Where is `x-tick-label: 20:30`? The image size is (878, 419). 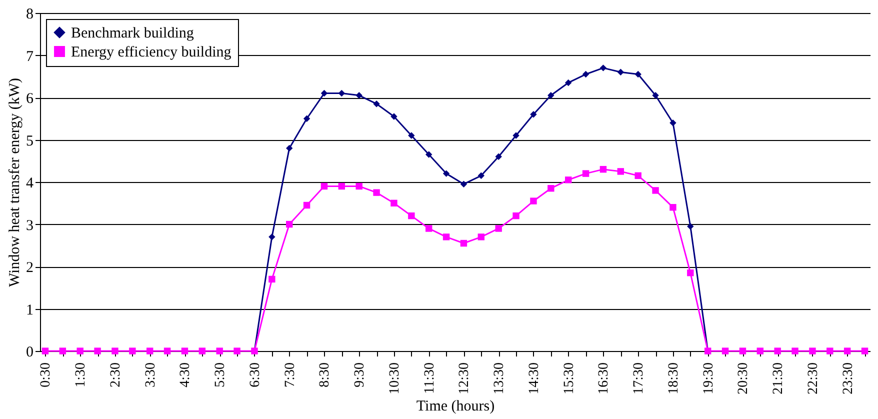
x-tick-label: 20:30 is located at coordinates (744, 378).